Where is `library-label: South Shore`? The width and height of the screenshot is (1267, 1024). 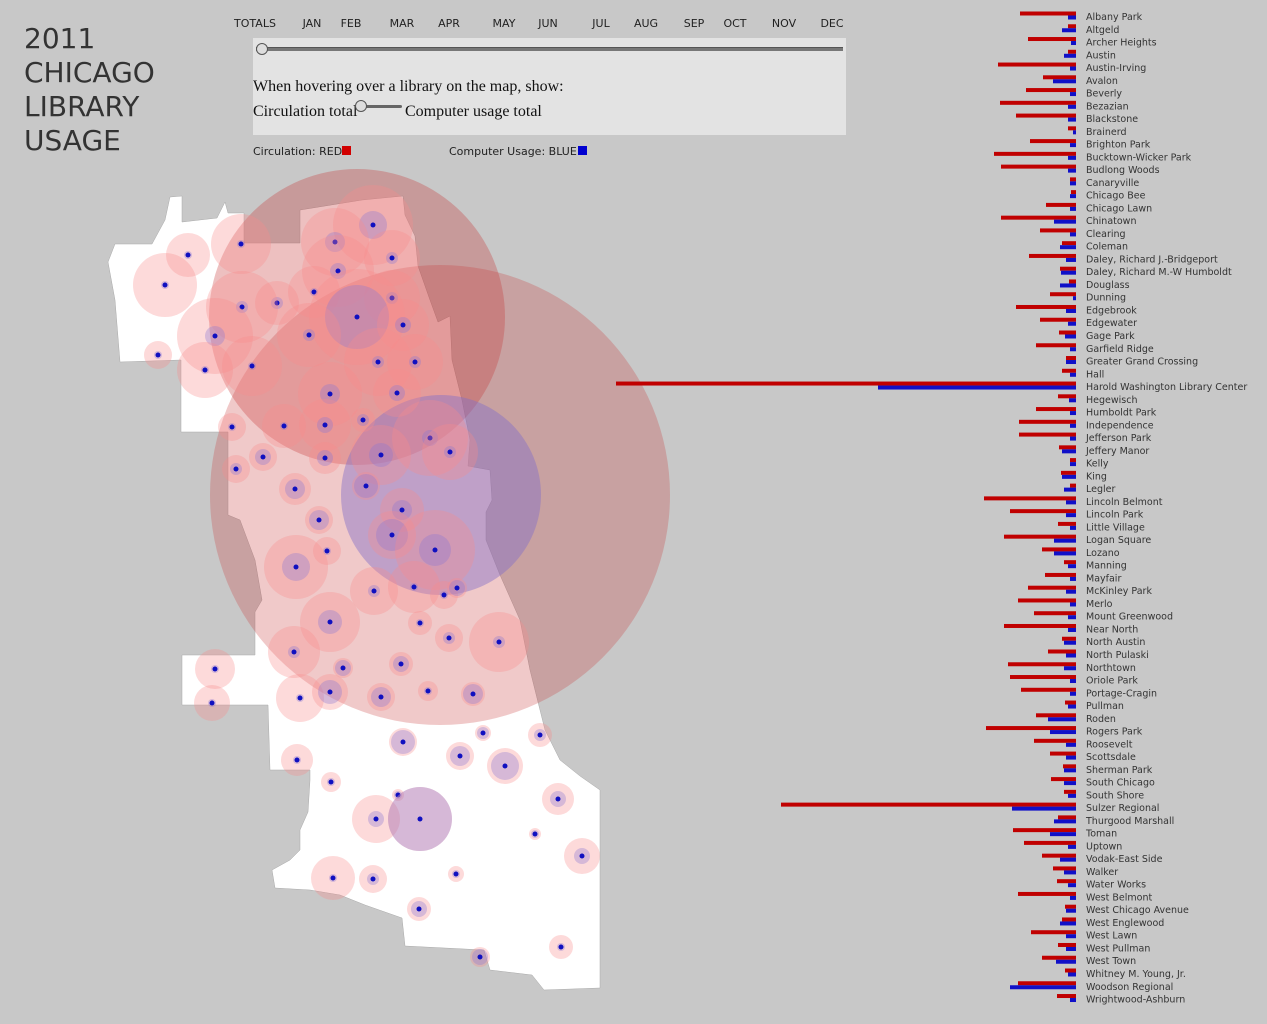 library-label: South Shore is located at coordinates (1115, 795).